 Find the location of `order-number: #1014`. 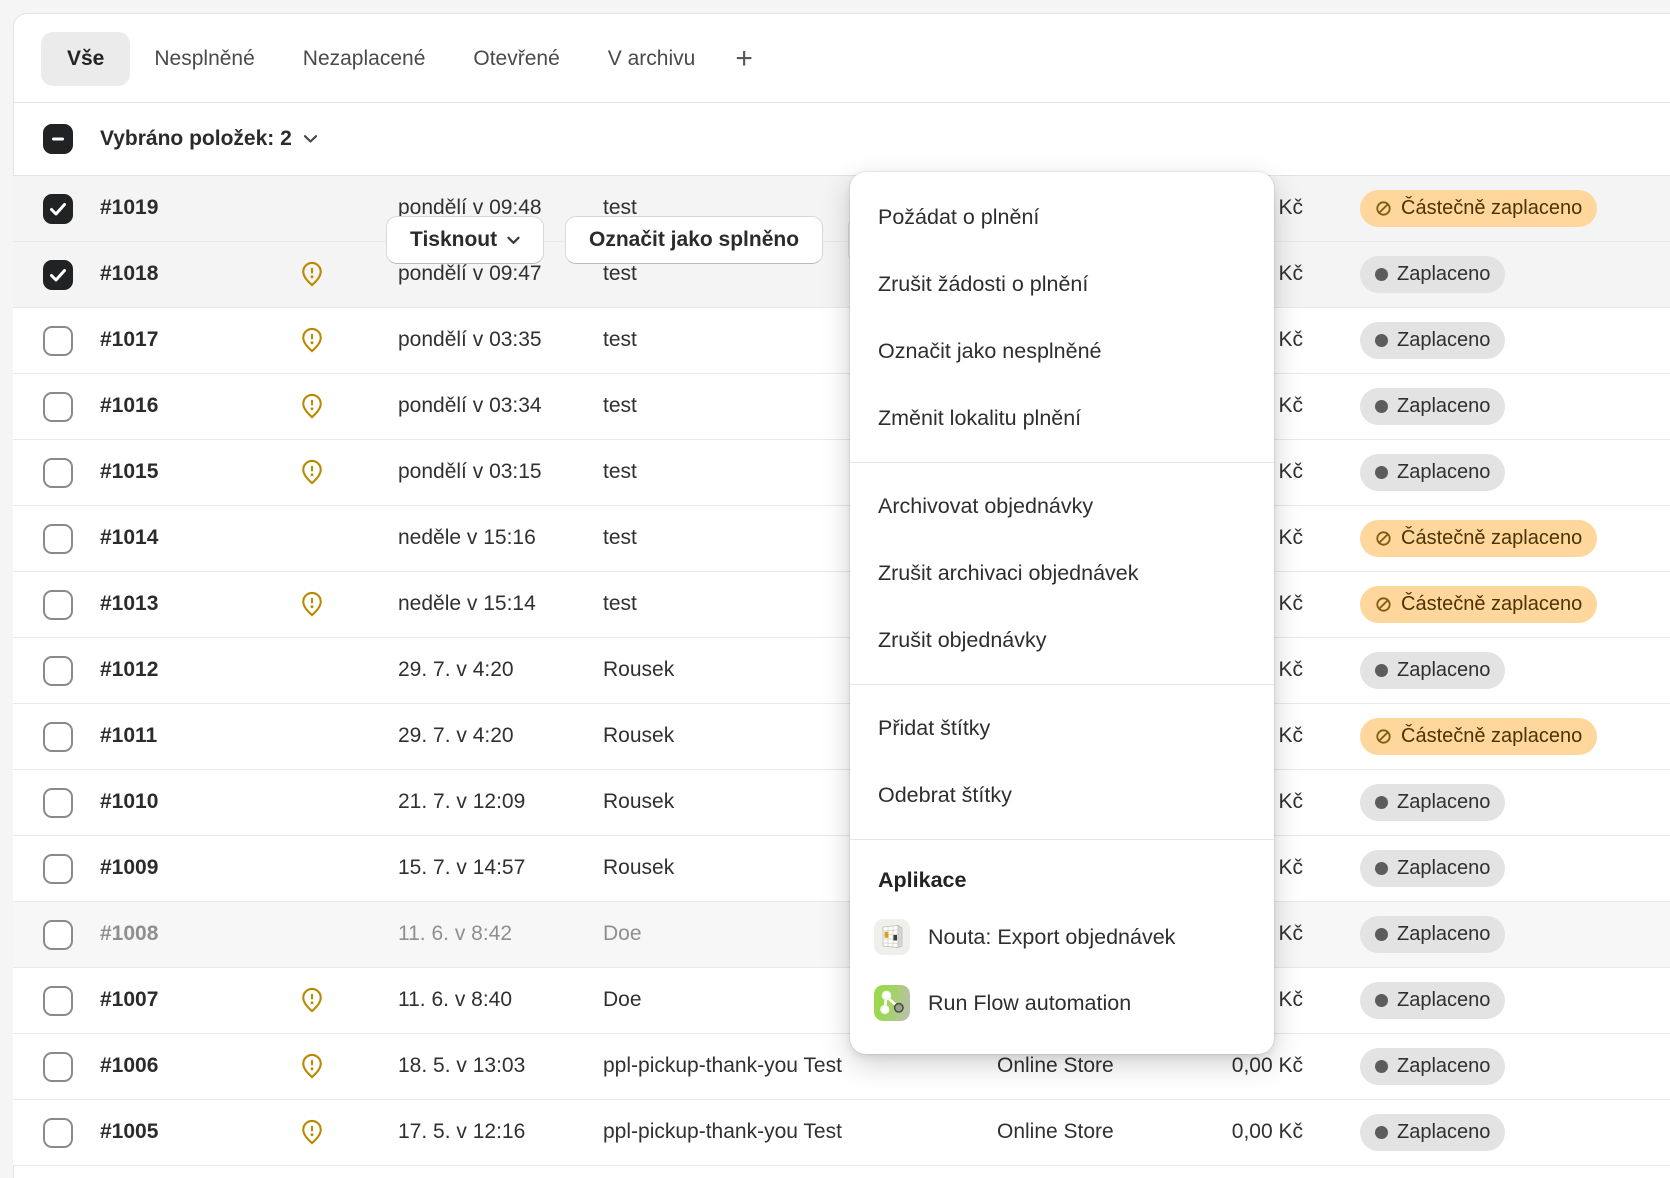

order-number: #1014 is located at coordinates (129, 537).